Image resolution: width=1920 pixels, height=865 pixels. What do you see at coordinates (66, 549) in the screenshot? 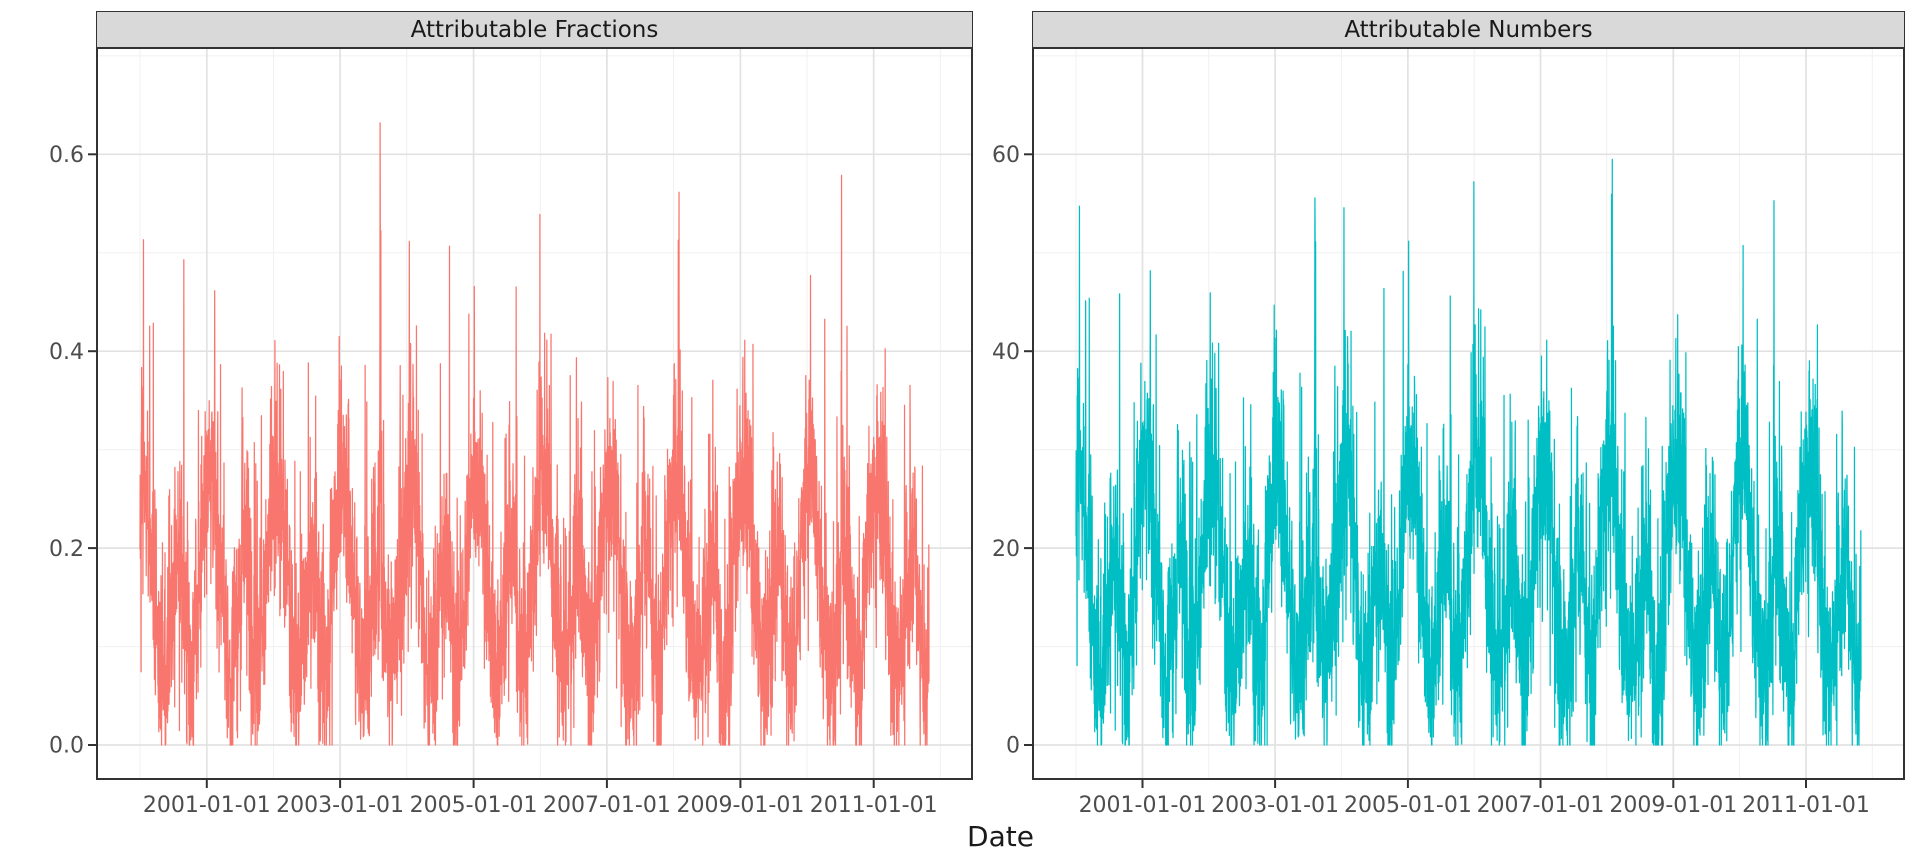
I see `y-tick-label: 0.2` at bounding box center [66, 549].